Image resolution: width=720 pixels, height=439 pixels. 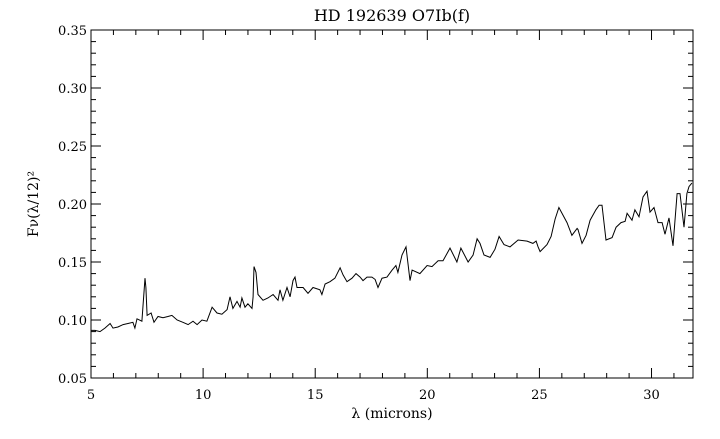 I want to click on y-tick-label: 0.20, so click(x=72, y=205).